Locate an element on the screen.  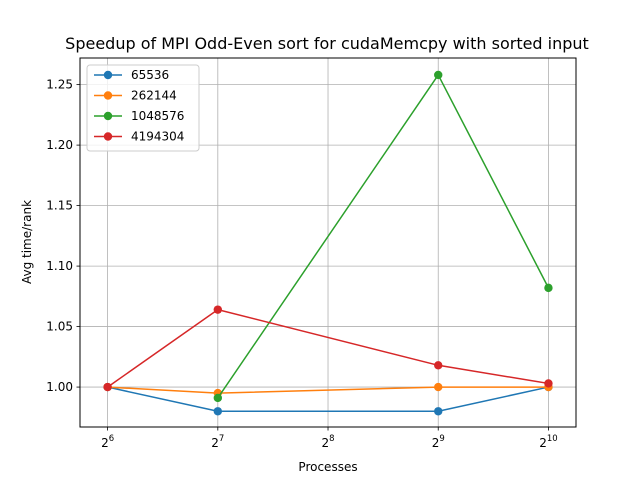
legend-entry: 1048576 is located at coordinates (139, 116).